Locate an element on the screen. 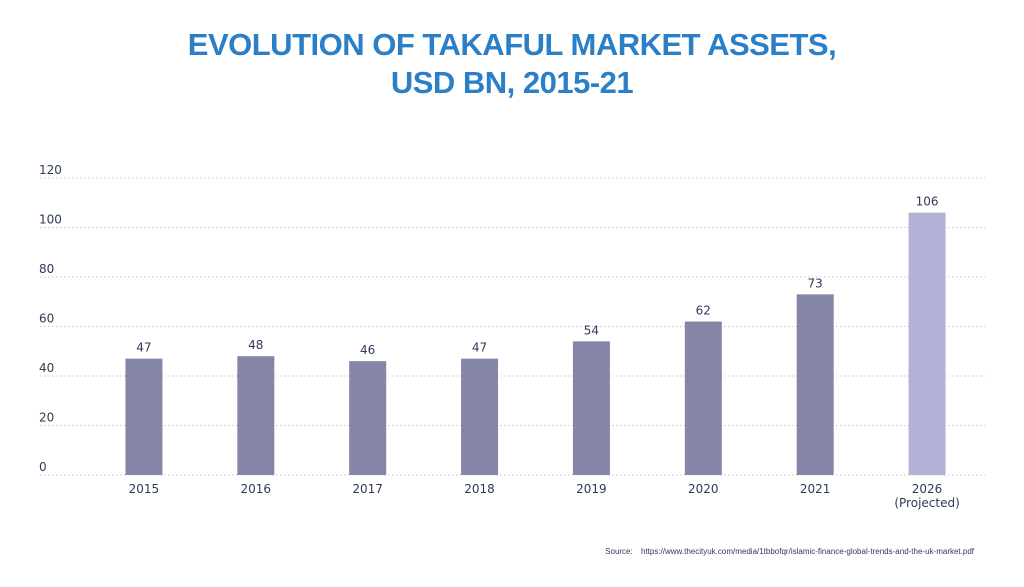 The height and width of the screenshot is (587, 1024). x-tick-label: 2018 is located at coordinates (479, 489).